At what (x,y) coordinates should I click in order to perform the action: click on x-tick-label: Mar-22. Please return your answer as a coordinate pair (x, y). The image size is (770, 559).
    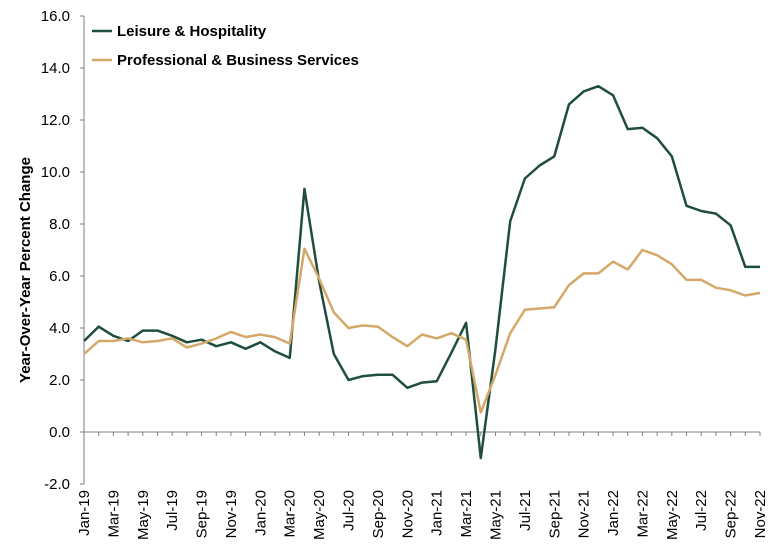
    Looking at the image, I should click on (642, 514).